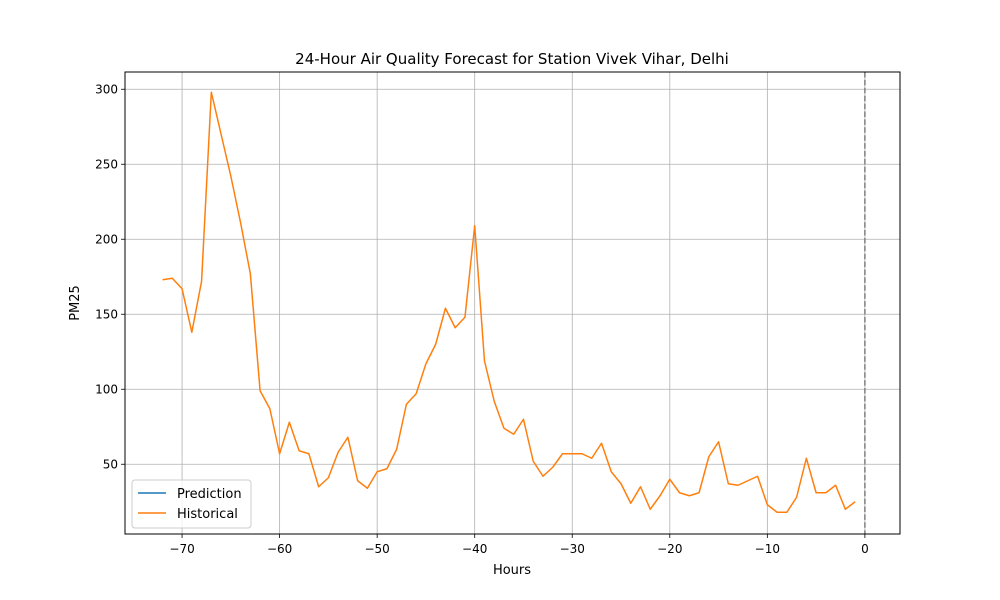  I want to click on y-axis-label: PM25, so click(75, 303).